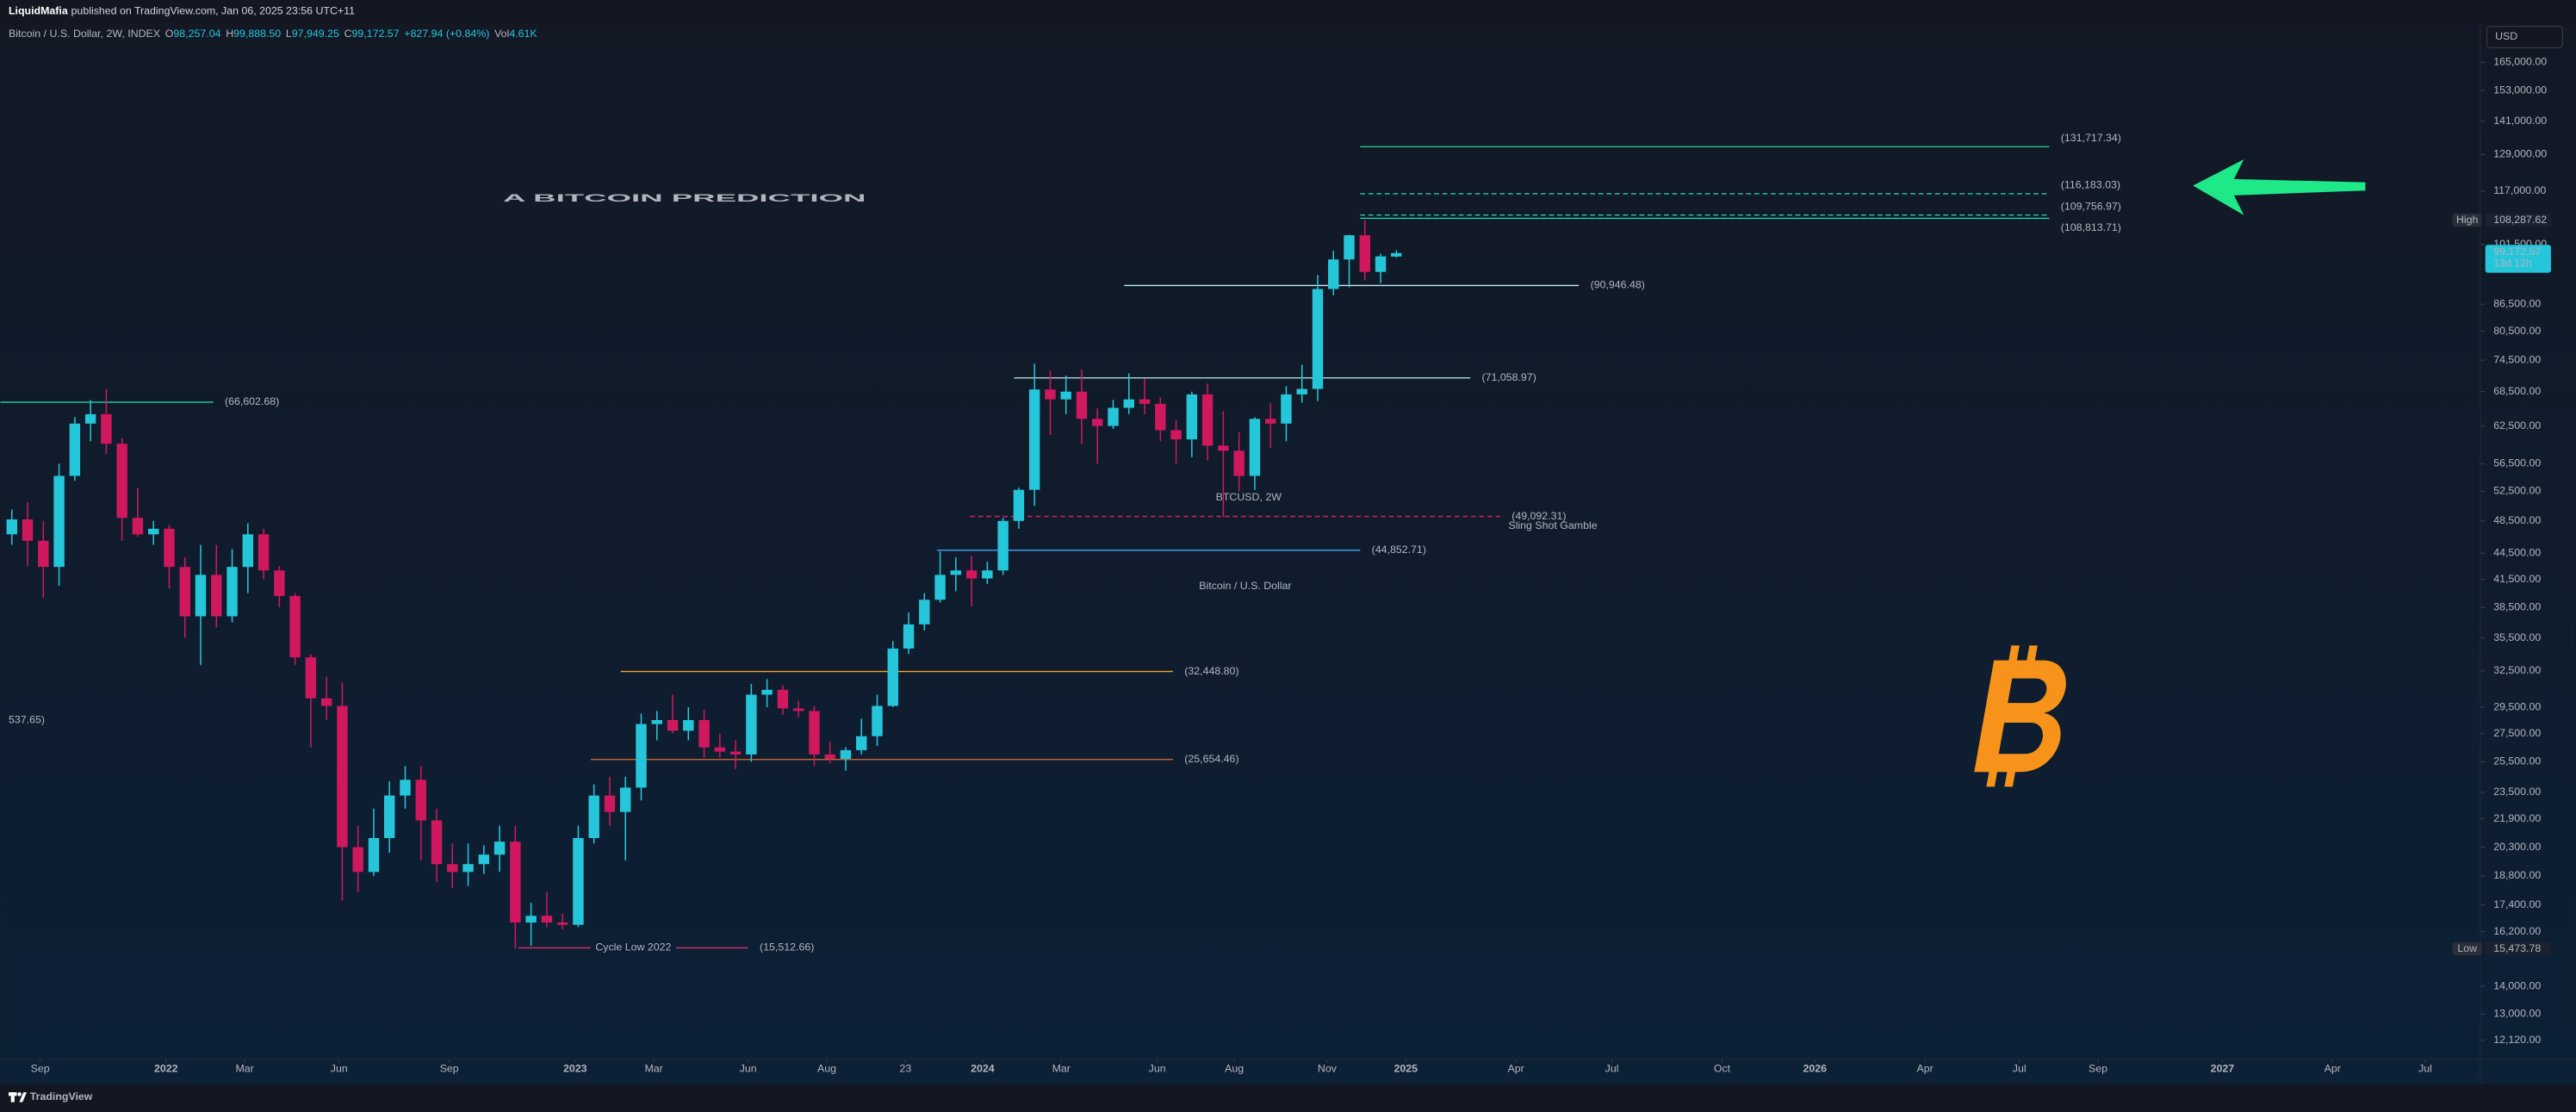 This screenshot has height=1112, width=2576. Describe the element at coordinates (38, 11) in the screenshot. I see `author: LiquidMafia` at that location.